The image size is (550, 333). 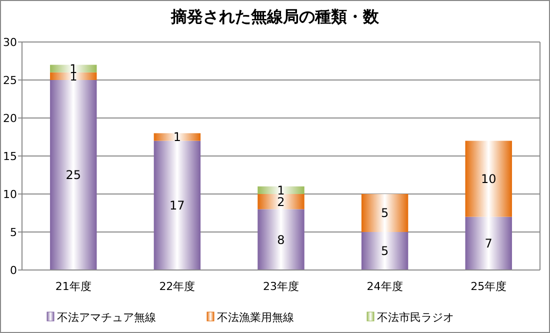 I want to click on data-label: 10, so click(x=488, y=179).